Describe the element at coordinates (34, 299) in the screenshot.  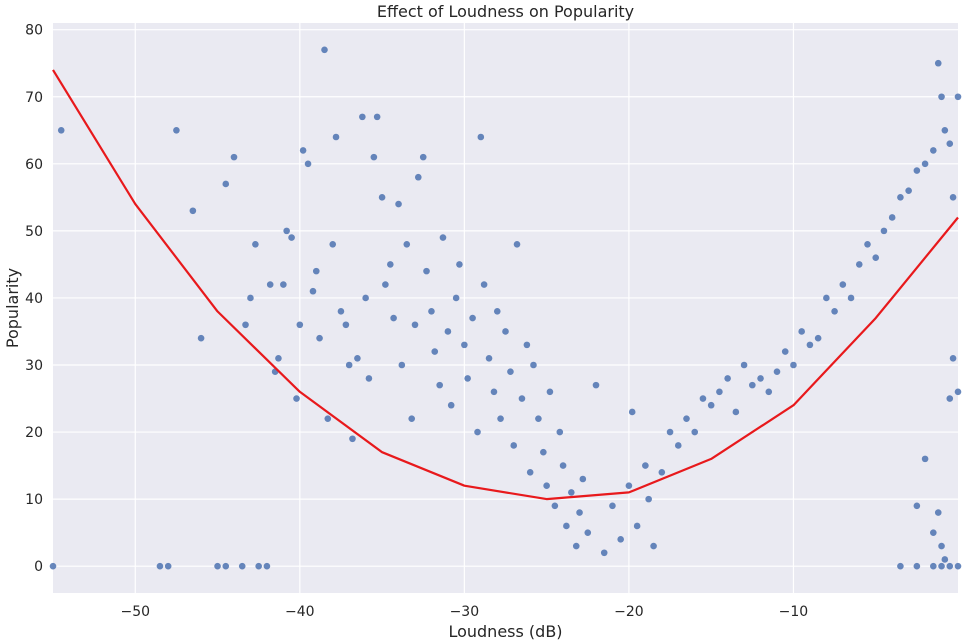
I see `y-axis-ticks: 0 10 20 30 40 50 60 70 80` at that location.